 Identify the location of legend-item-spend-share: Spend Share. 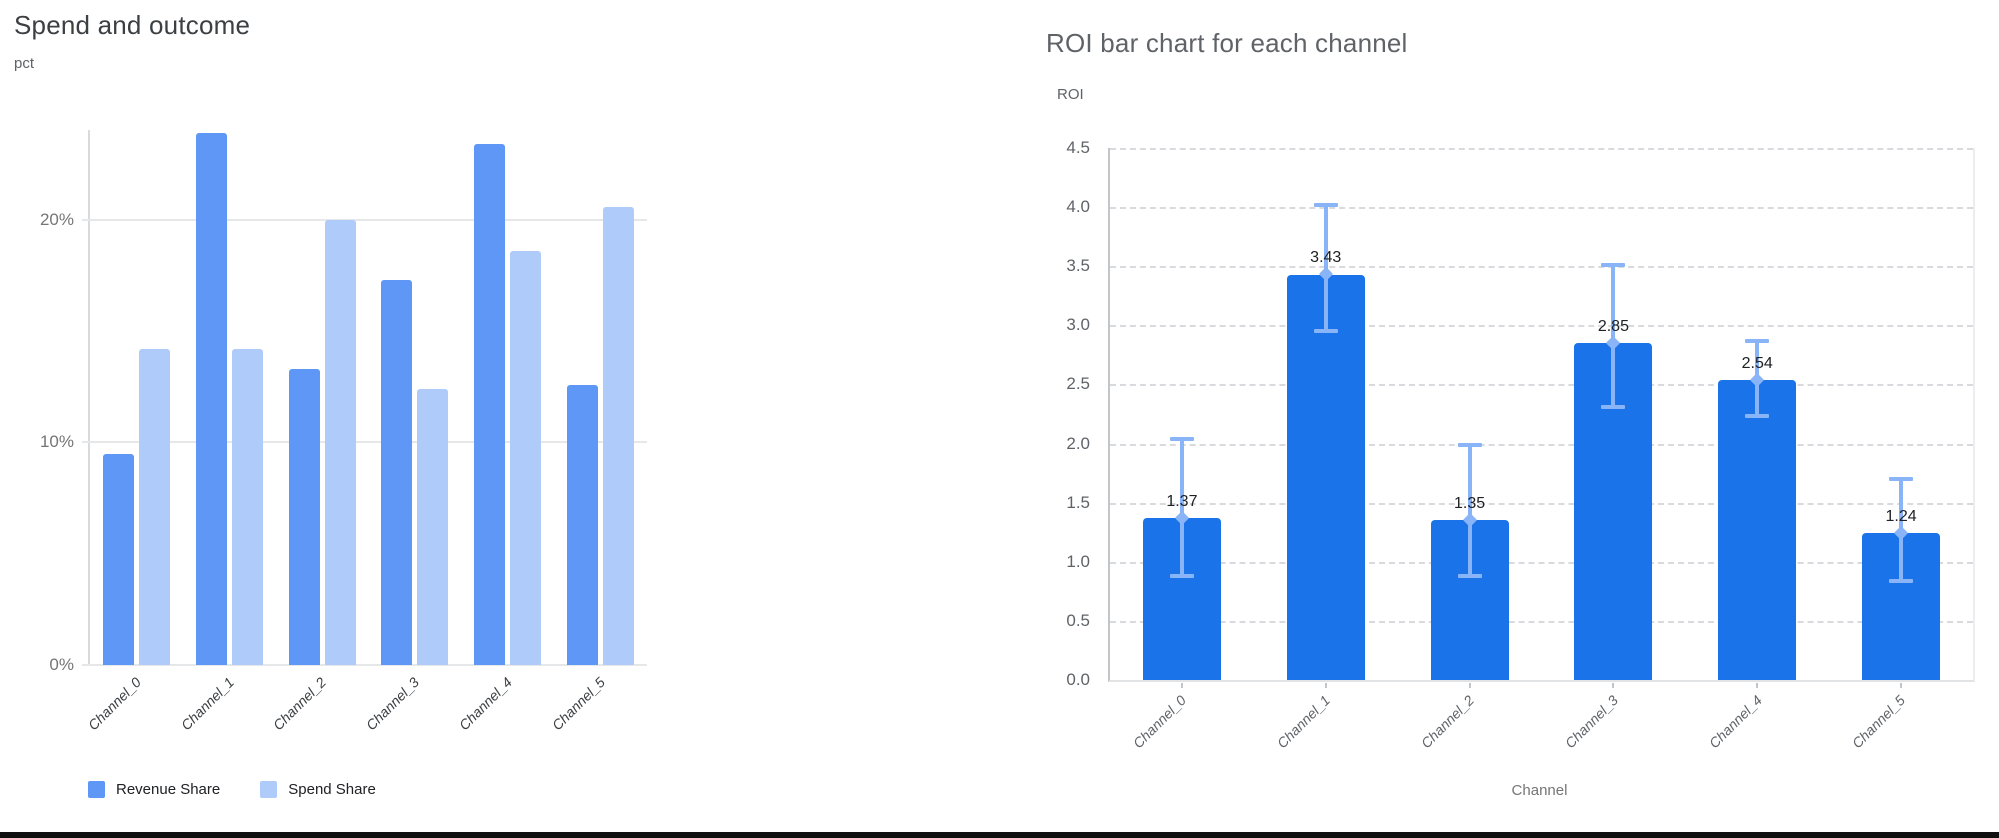
(318, 789).